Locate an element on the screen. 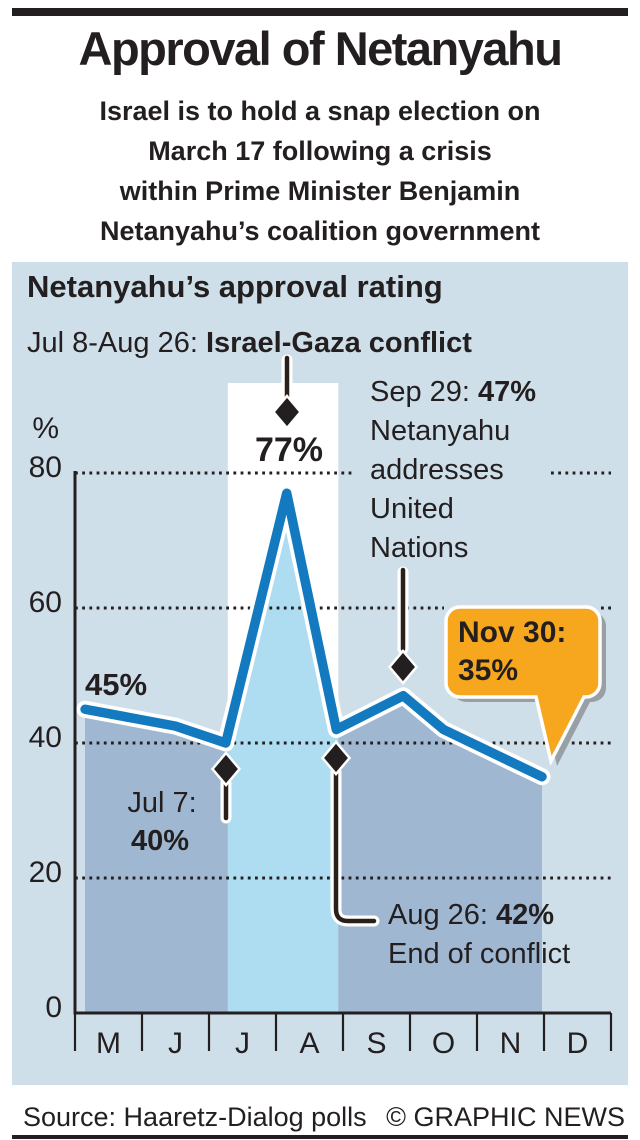 The height and width of the screenshot is (1140, 640). aug26-value: 42% is located at coordinates (525, 915).